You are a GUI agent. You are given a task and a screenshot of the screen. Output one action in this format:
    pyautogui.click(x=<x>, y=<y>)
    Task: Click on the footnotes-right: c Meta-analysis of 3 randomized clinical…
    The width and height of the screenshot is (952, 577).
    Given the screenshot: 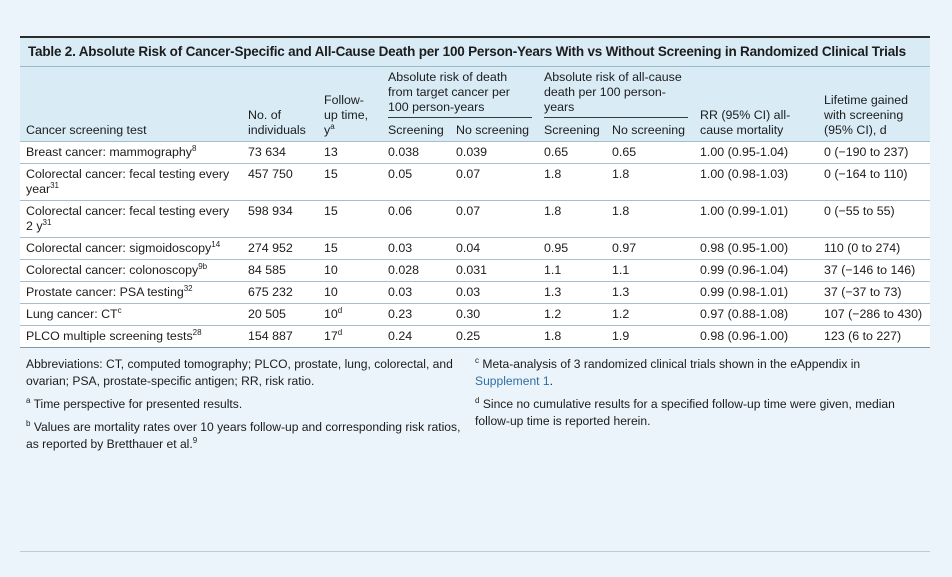 What is the action you would take?
    pyautogui.click(x=699, y=407)
    